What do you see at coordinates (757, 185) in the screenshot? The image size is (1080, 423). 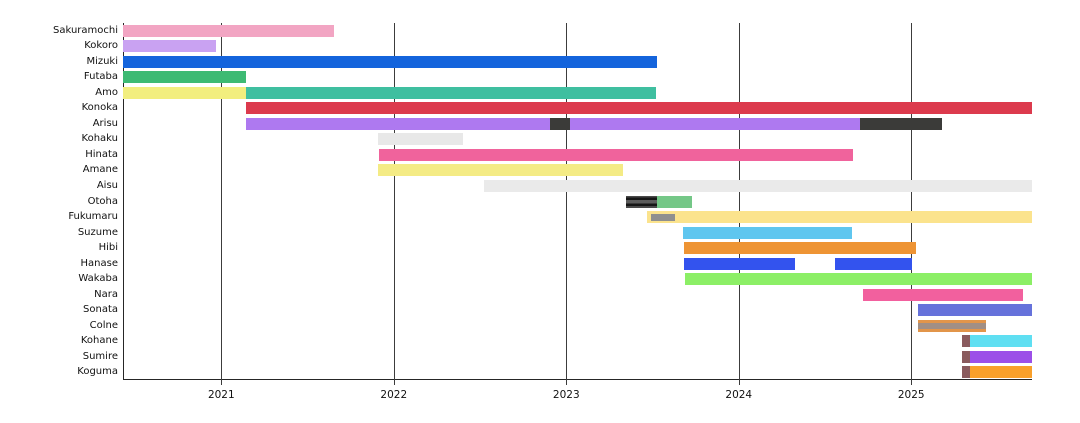 I see `gantt-bar-aisu` at bounding box center [757, 185].